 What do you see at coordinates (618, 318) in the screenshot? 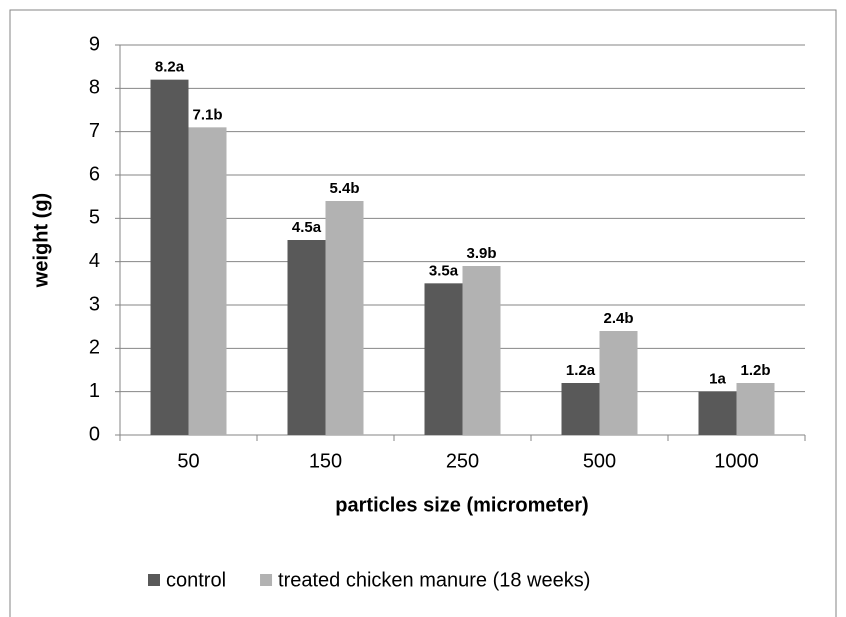
I see `value-label: 2.4b` at bounding box center [618, 318].